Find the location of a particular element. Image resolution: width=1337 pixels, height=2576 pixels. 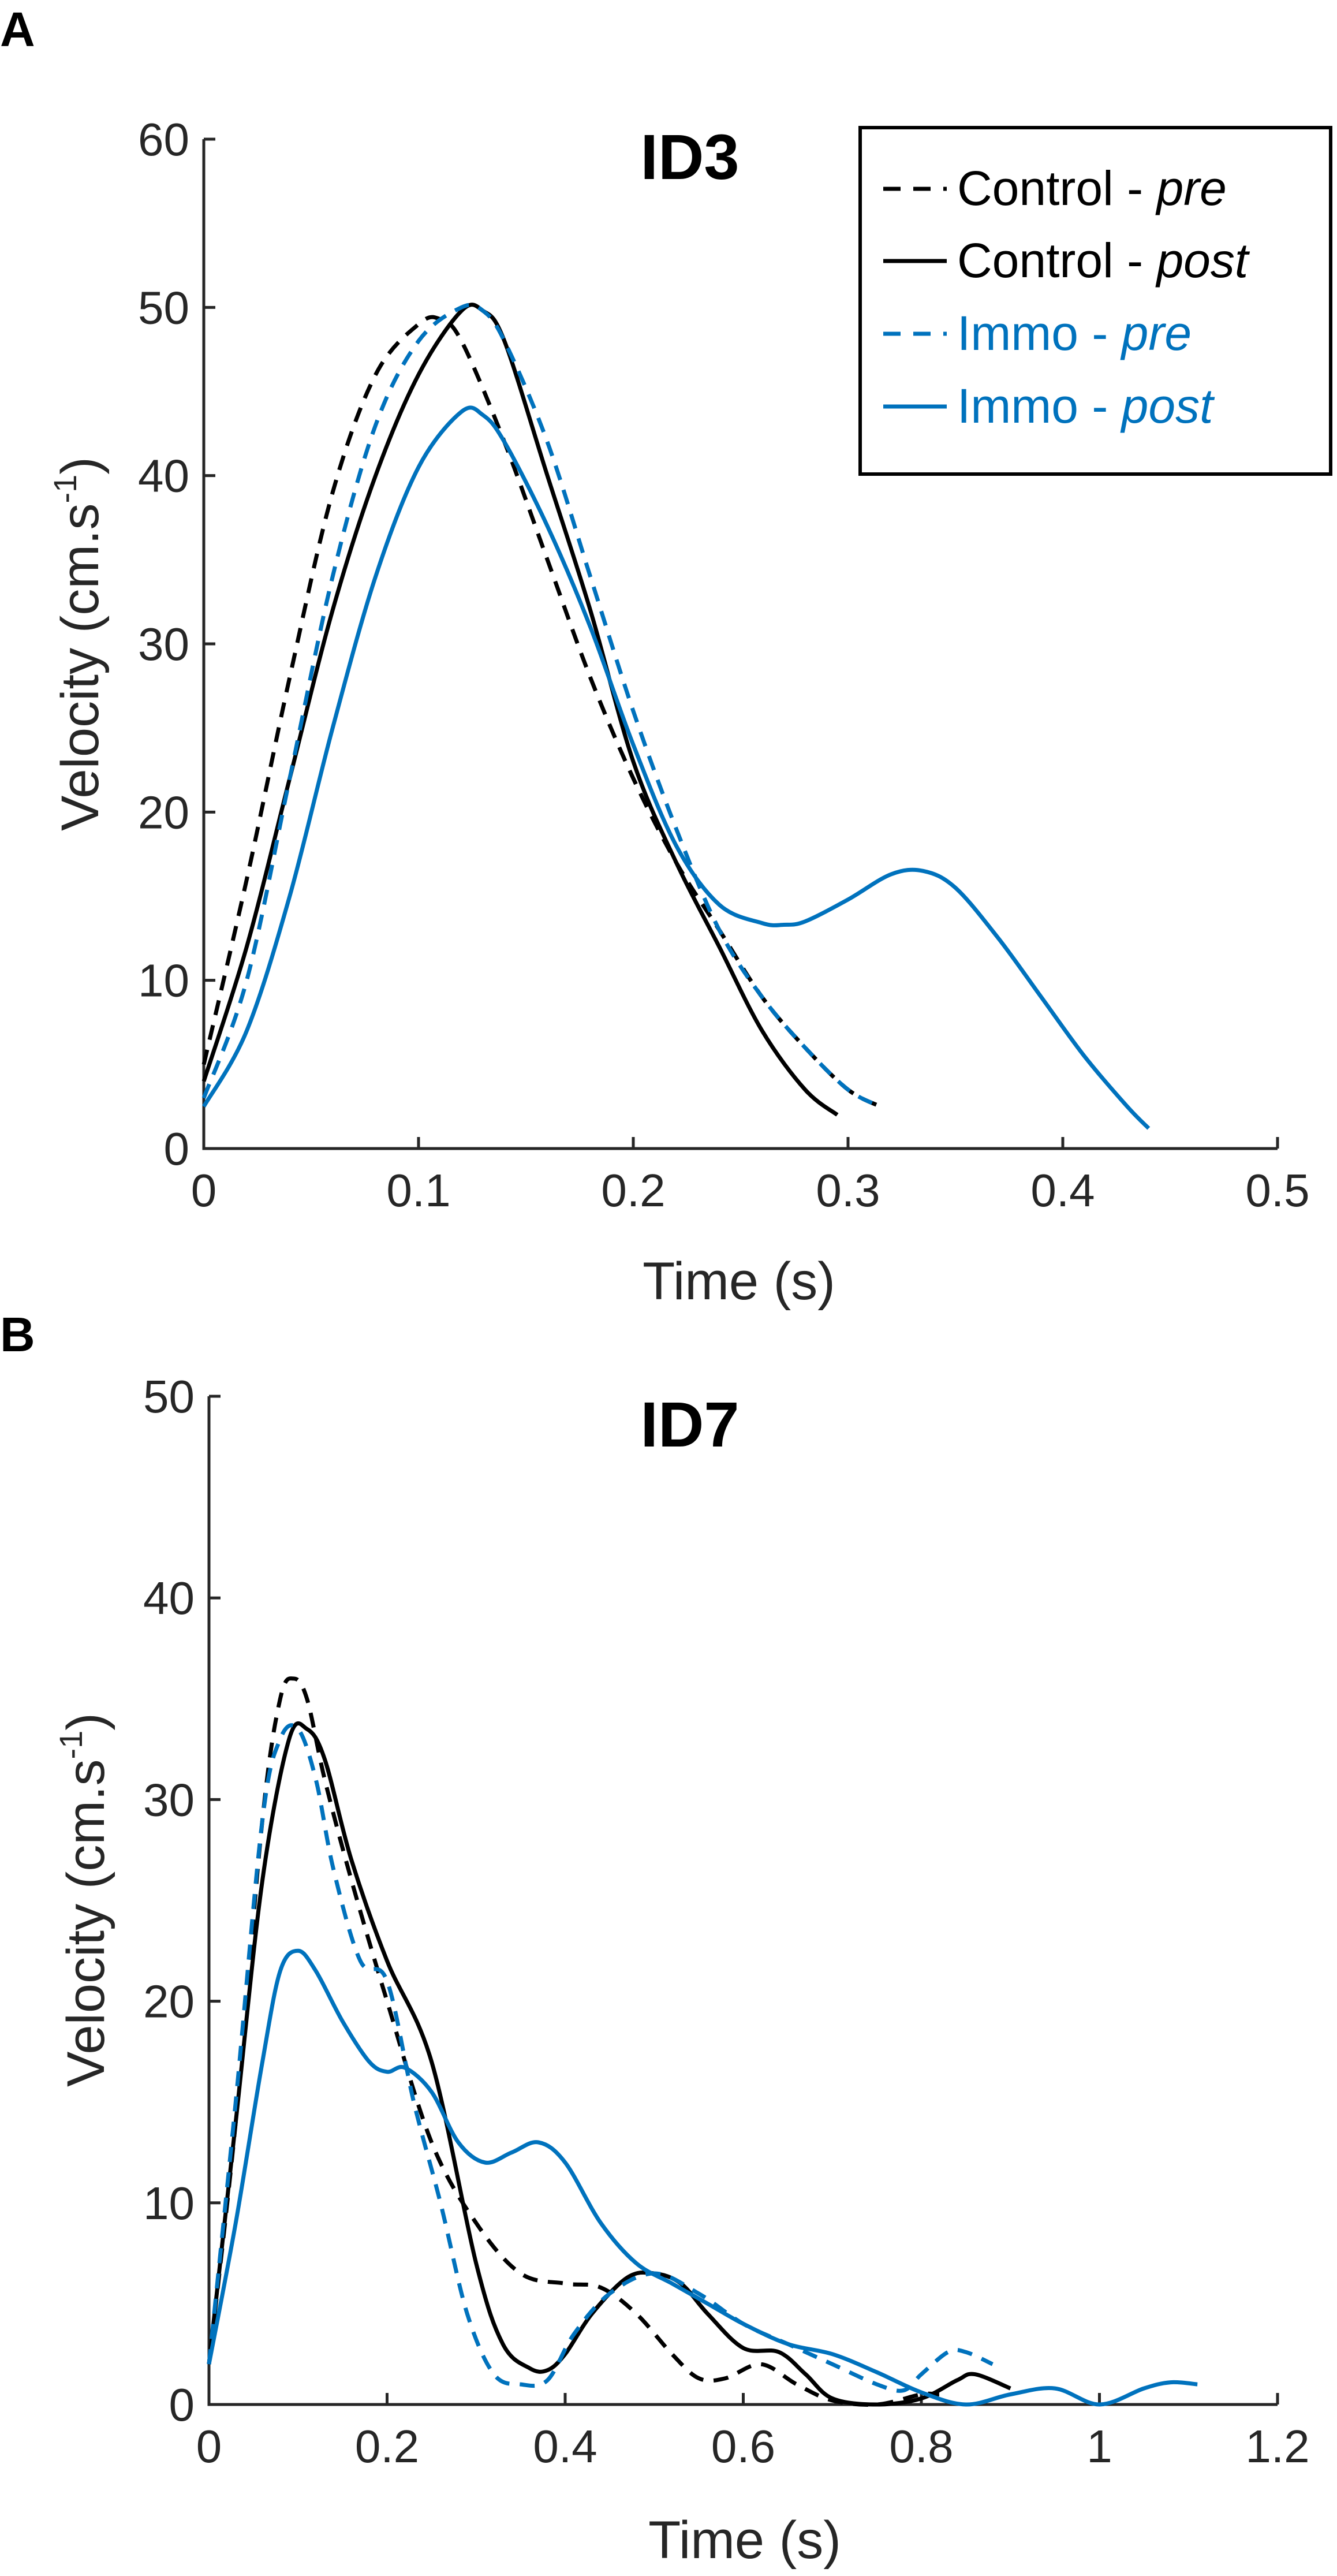

panel-a-y-label-main: Velocity (cm.s is located at coordinates (80, 667).